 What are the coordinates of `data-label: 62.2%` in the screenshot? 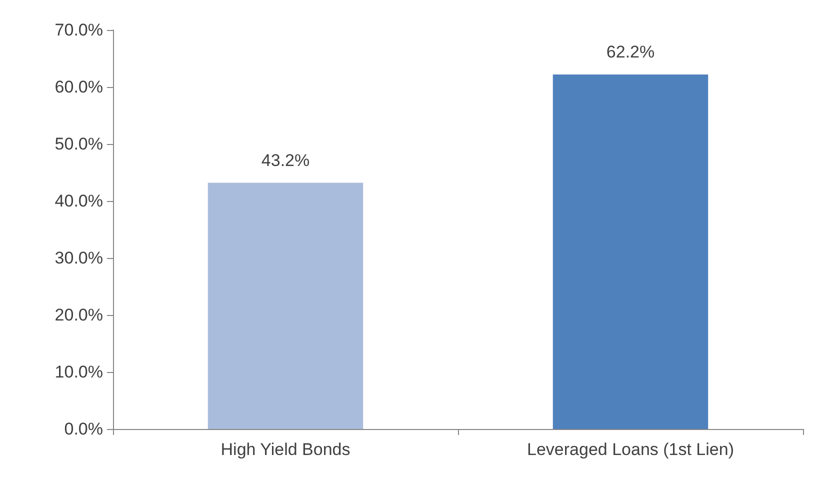 It's located at (630, 52).